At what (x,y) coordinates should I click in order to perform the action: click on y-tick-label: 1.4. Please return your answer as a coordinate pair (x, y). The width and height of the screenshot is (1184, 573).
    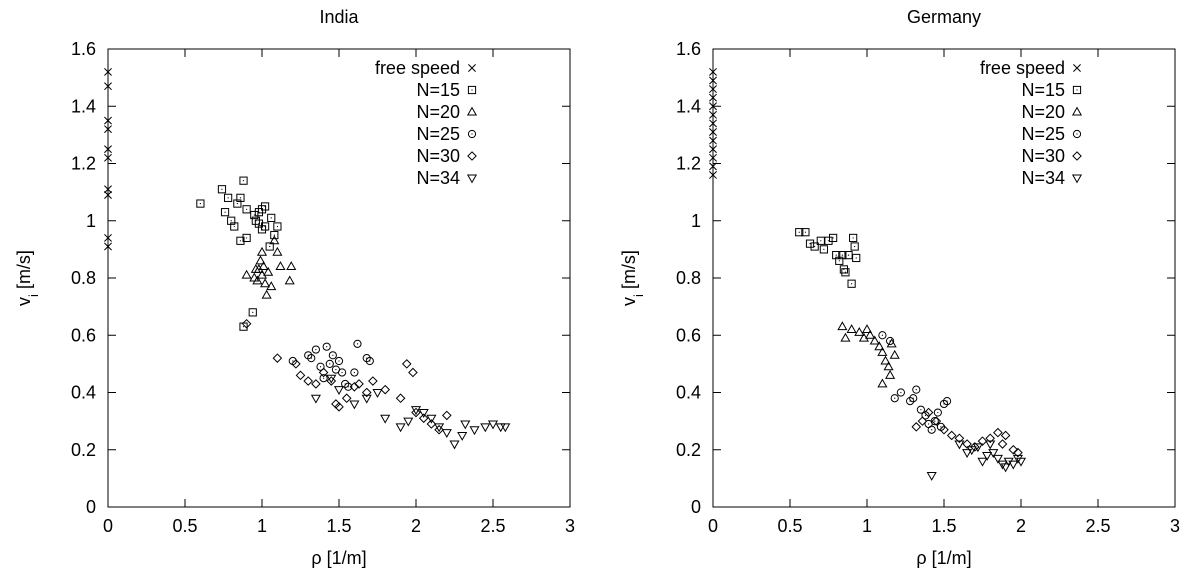
    Looking at the image, I should click on (688, 106).